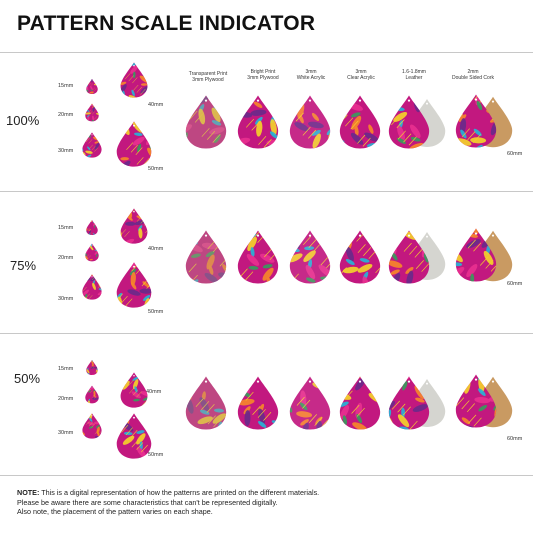  I want to click on material-label-cork: 2mm Double Sided Cork, so click(473, 75).